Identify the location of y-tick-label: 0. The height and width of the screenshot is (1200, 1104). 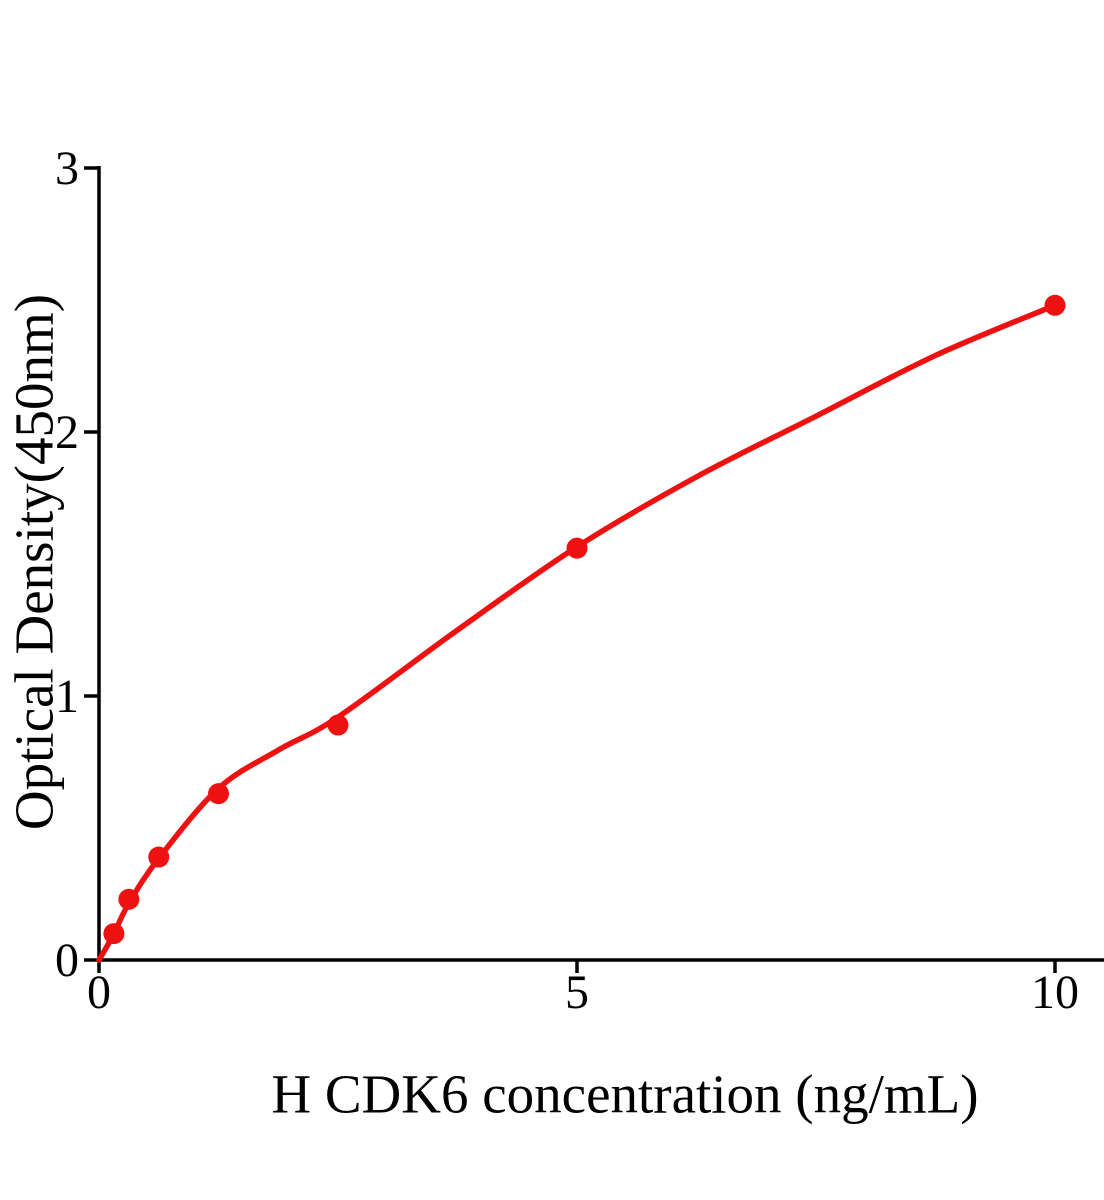
(67, 960).